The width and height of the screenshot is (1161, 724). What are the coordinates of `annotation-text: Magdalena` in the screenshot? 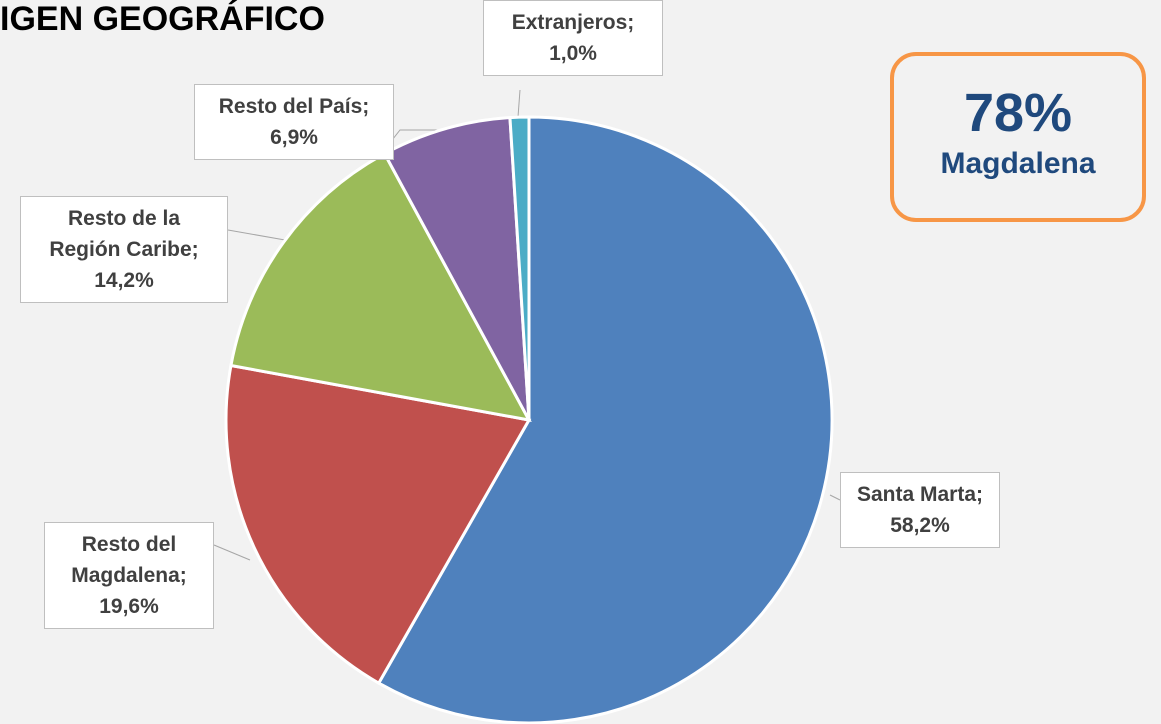 It's located at (1018, 163).